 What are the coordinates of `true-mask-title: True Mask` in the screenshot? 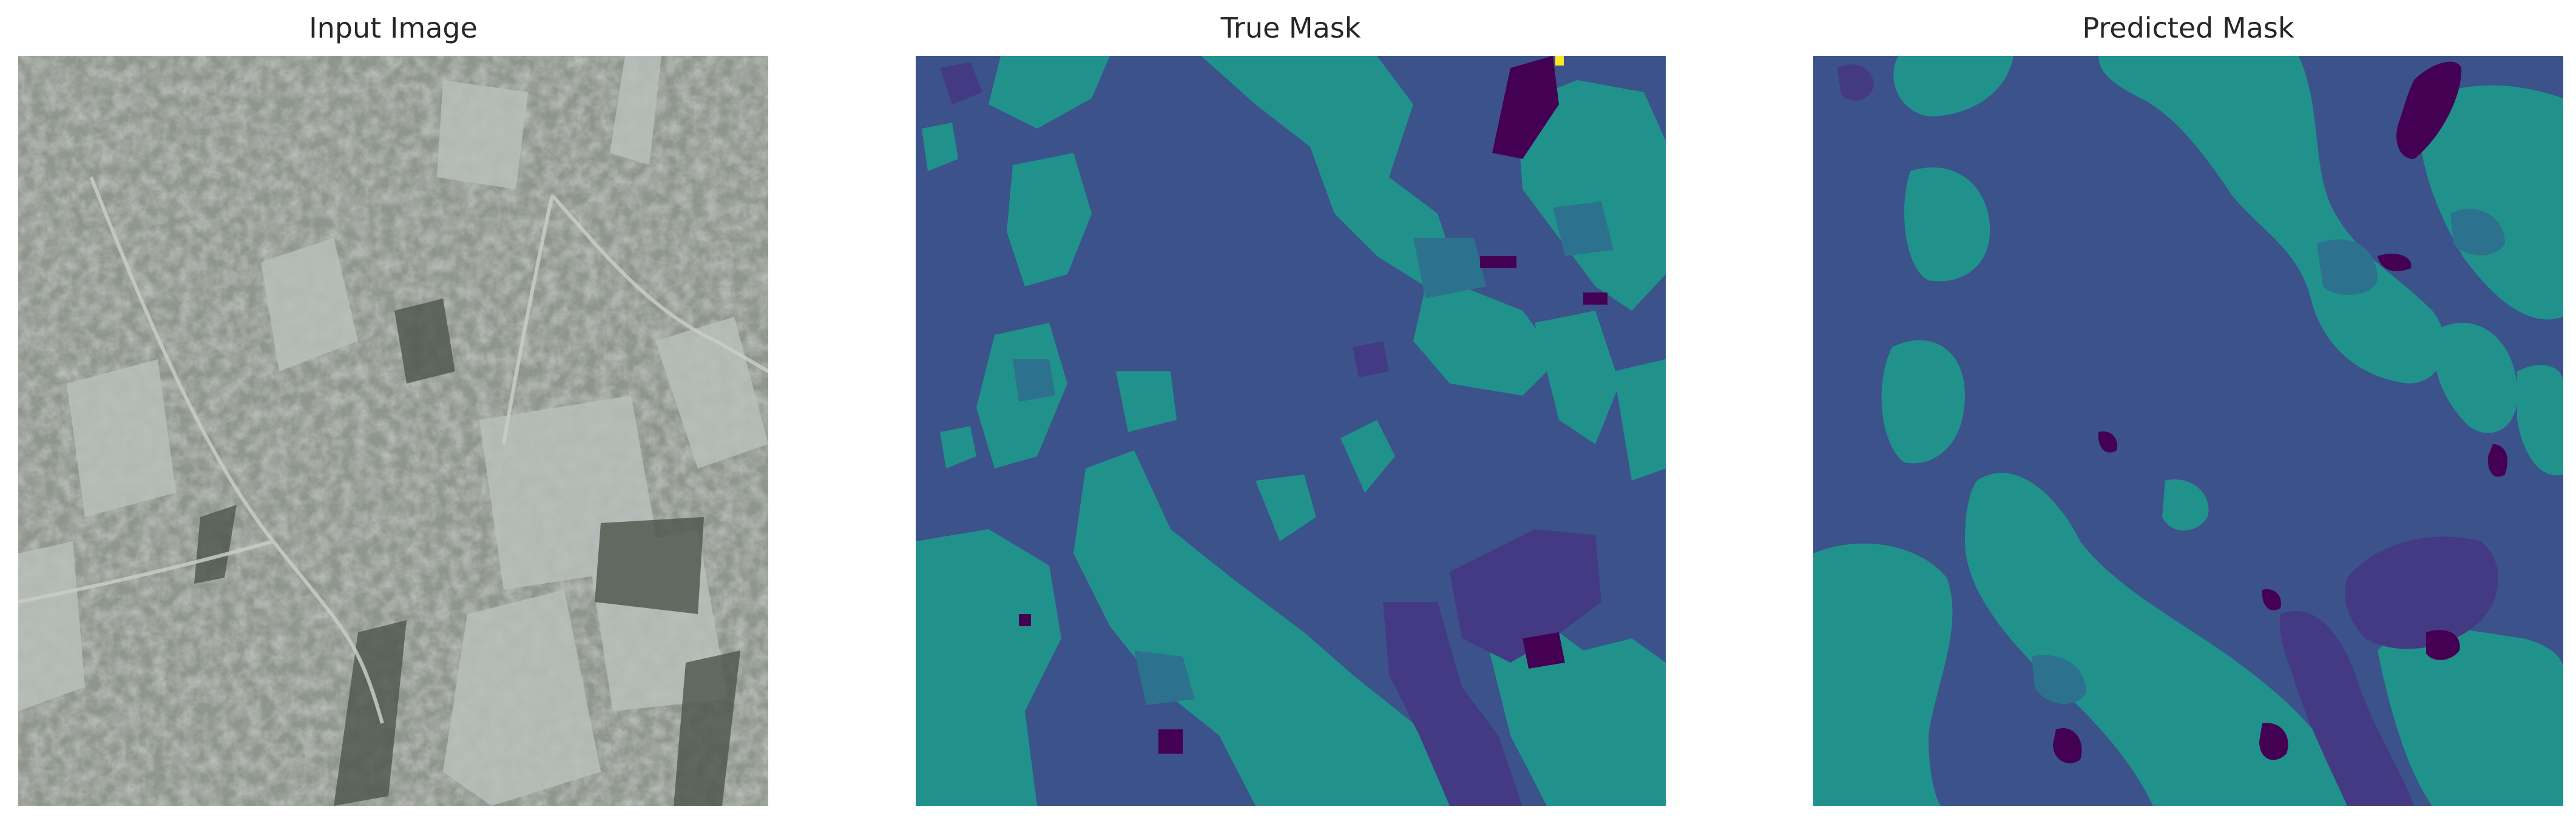 It's located at (1290, 28).